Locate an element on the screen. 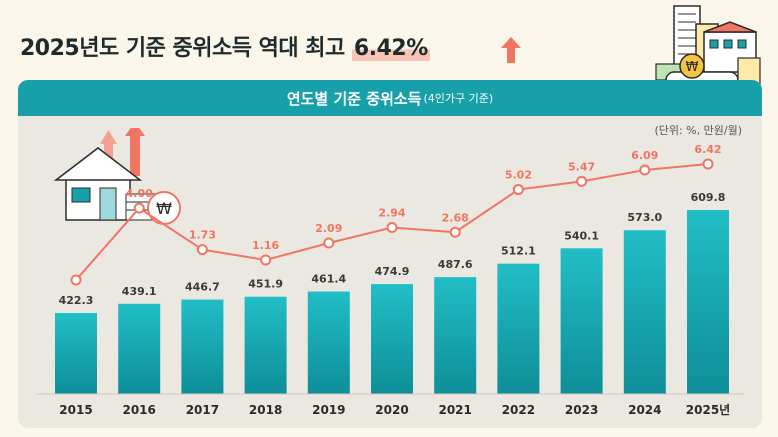 Image resolution: width=778 pixels, height=437 pixels. unit-label: (단위: %, 만원/월) is located at coordinates (698, 130).